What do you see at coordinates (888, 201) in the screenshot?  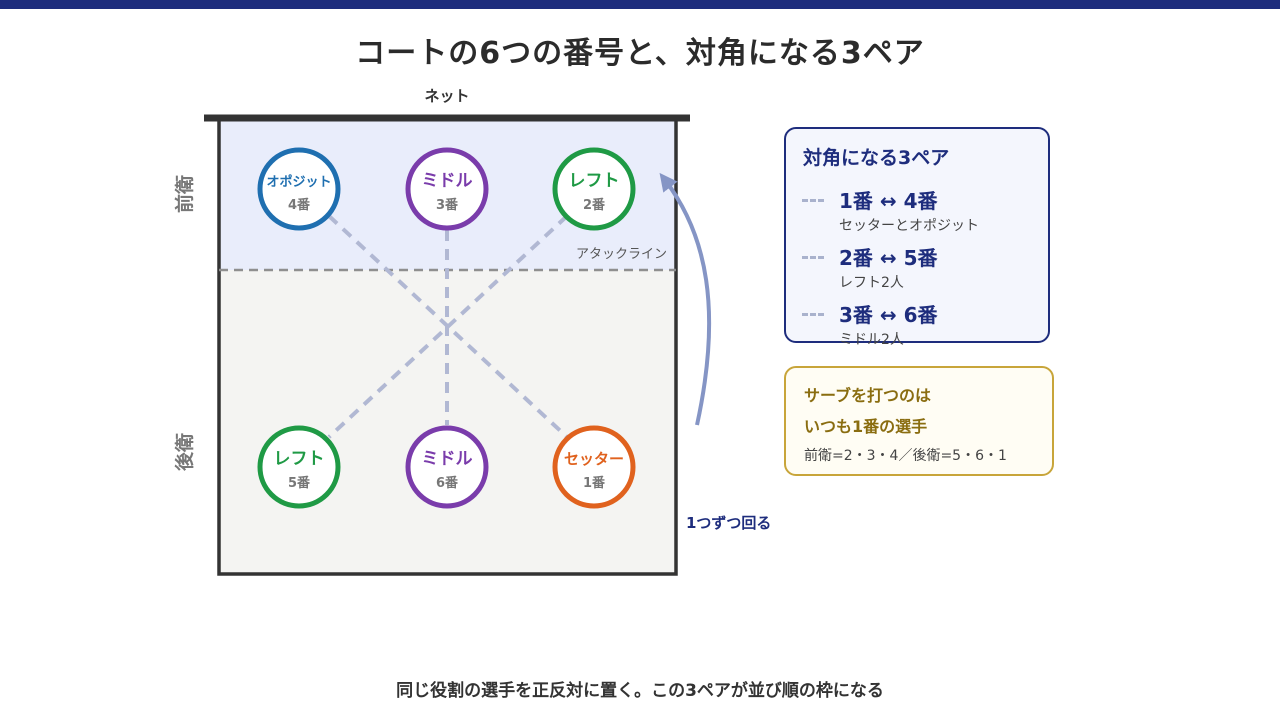 I see `pair-label: 1番 ↔ 4番` at bounding box center [888, 201].